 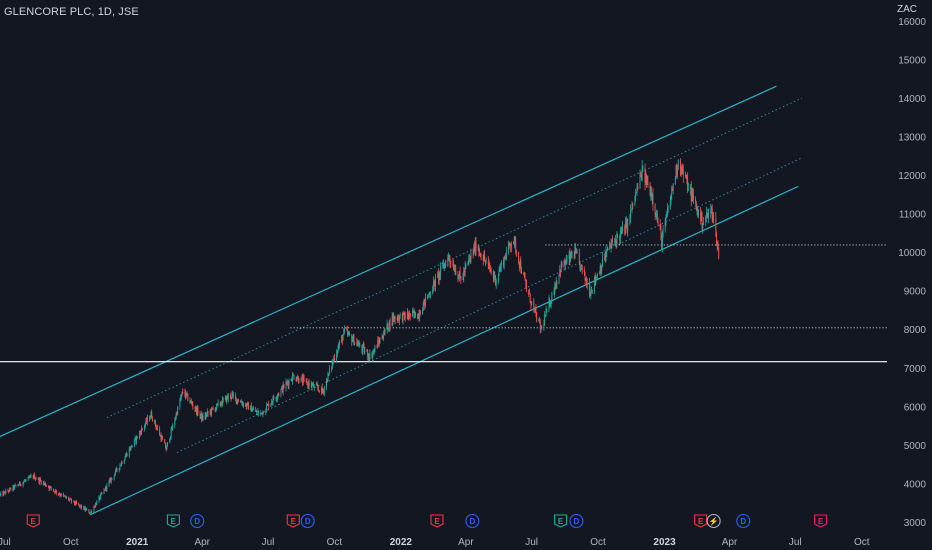 I want to click on price-tick-9000: 9000, so click(x=915, y=292).